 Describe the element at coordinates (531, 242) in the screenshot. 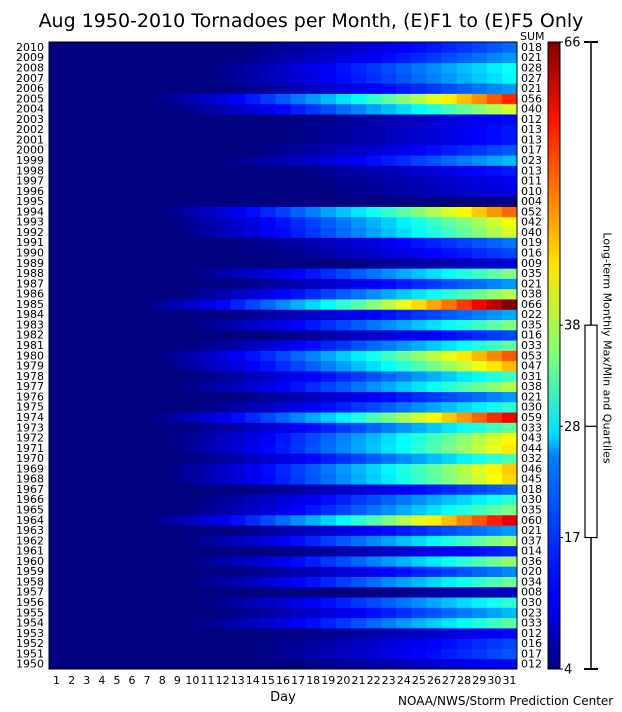

I see `sum-value-label: 019` at that location.